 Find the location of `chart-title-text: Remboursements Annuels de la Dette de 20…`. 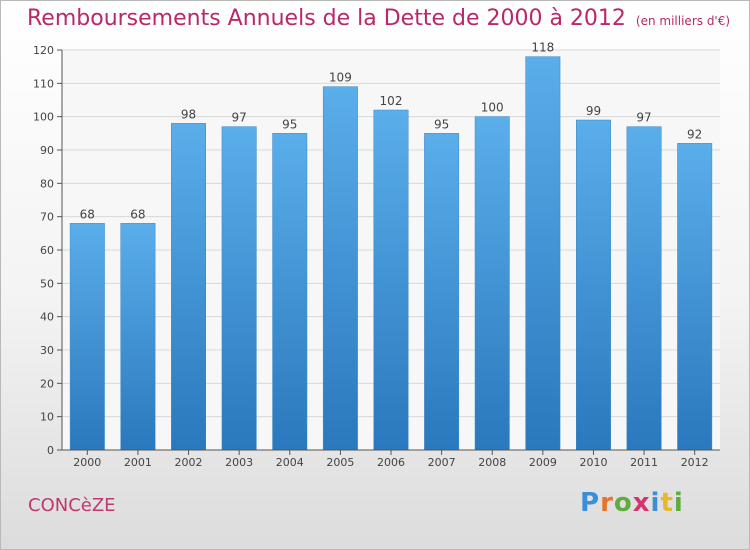

chart-title-text: Remboursements Annuels de la Dette de 20… is located at coordinates (326, 18).